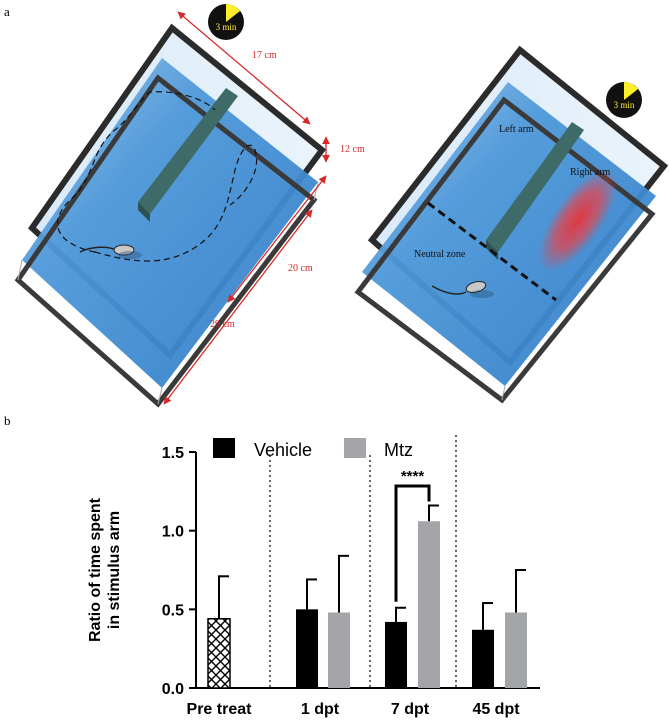 This screenshot has width=669, height=723. Describe the element at coordinates (535, 187) in the screenshot. I see `divider-wall` at that location.